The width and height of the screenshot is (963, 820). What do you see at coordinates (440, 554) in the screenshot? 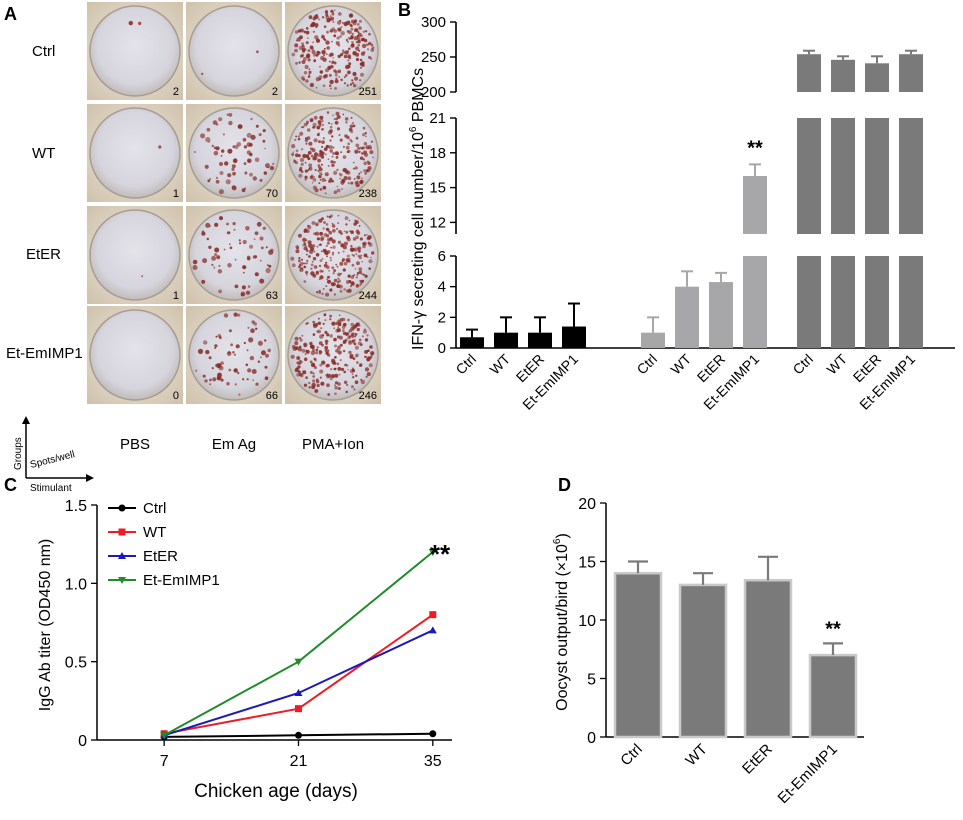
I see `significance-marker: **` at bounding box center [440, 554].